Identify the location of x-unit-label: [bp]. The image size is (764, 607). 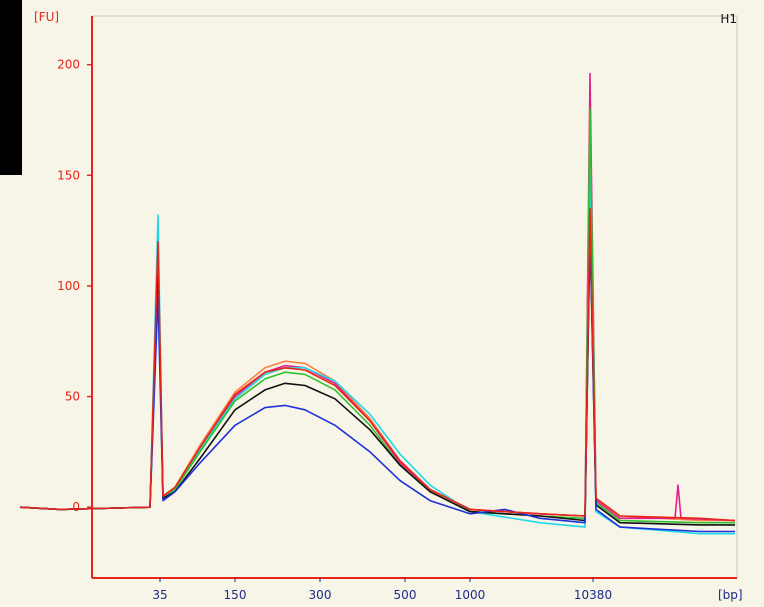
(730, 595).